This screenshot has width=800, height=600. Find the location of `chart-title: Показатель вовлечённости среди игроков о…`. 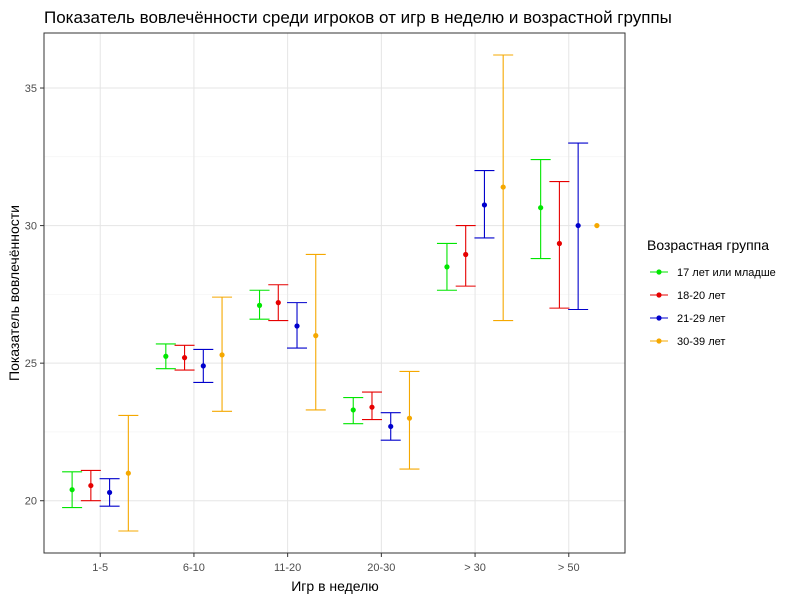

chart-title: Показатель вовлечённости среди игроков о… is located at coordinates (358, 17).